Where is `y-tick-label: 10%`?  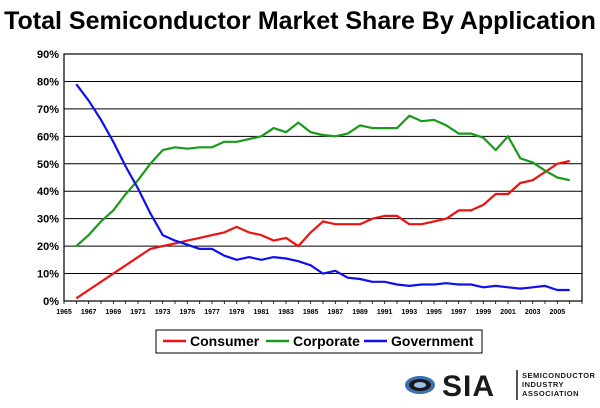 y-tick-label: 10% is located at coordinates (48, 275).